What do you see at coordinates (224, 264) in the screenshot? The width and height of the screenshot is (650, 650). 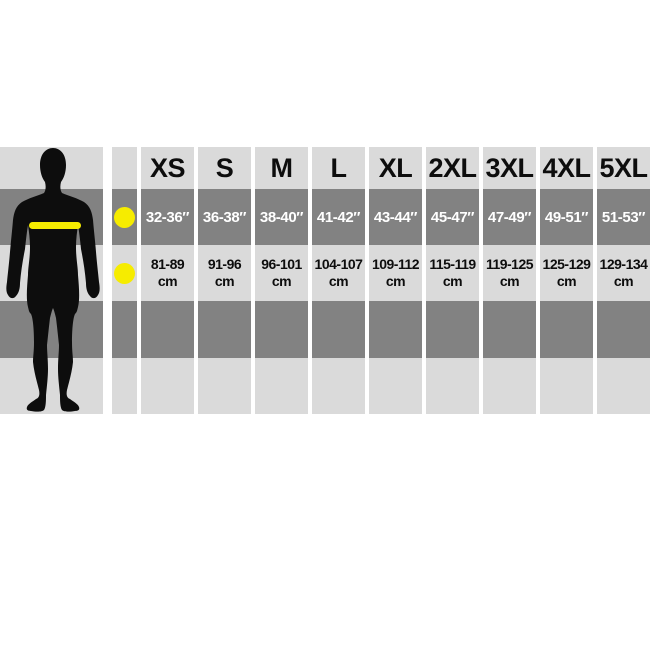 I see `cm-value: 91-96` at bounding box center [224, 264].